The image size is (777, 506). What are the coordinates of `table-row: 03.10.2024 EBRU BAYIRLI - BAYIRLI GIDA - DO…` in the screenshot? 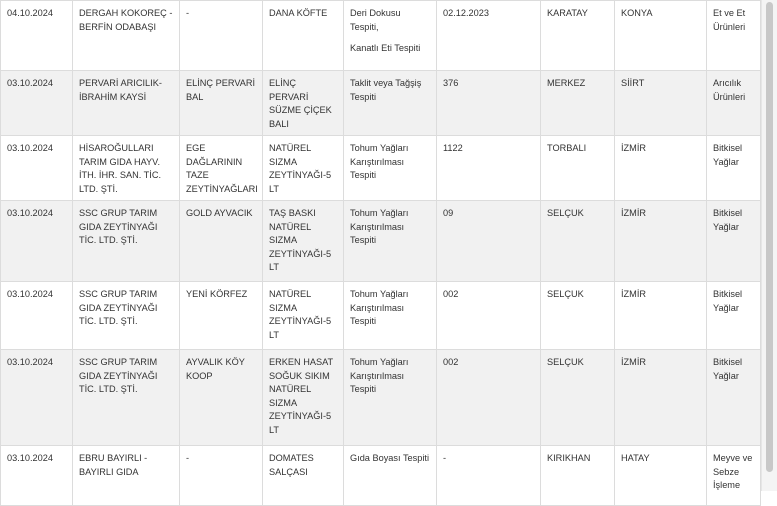 It's located at (380, 475).